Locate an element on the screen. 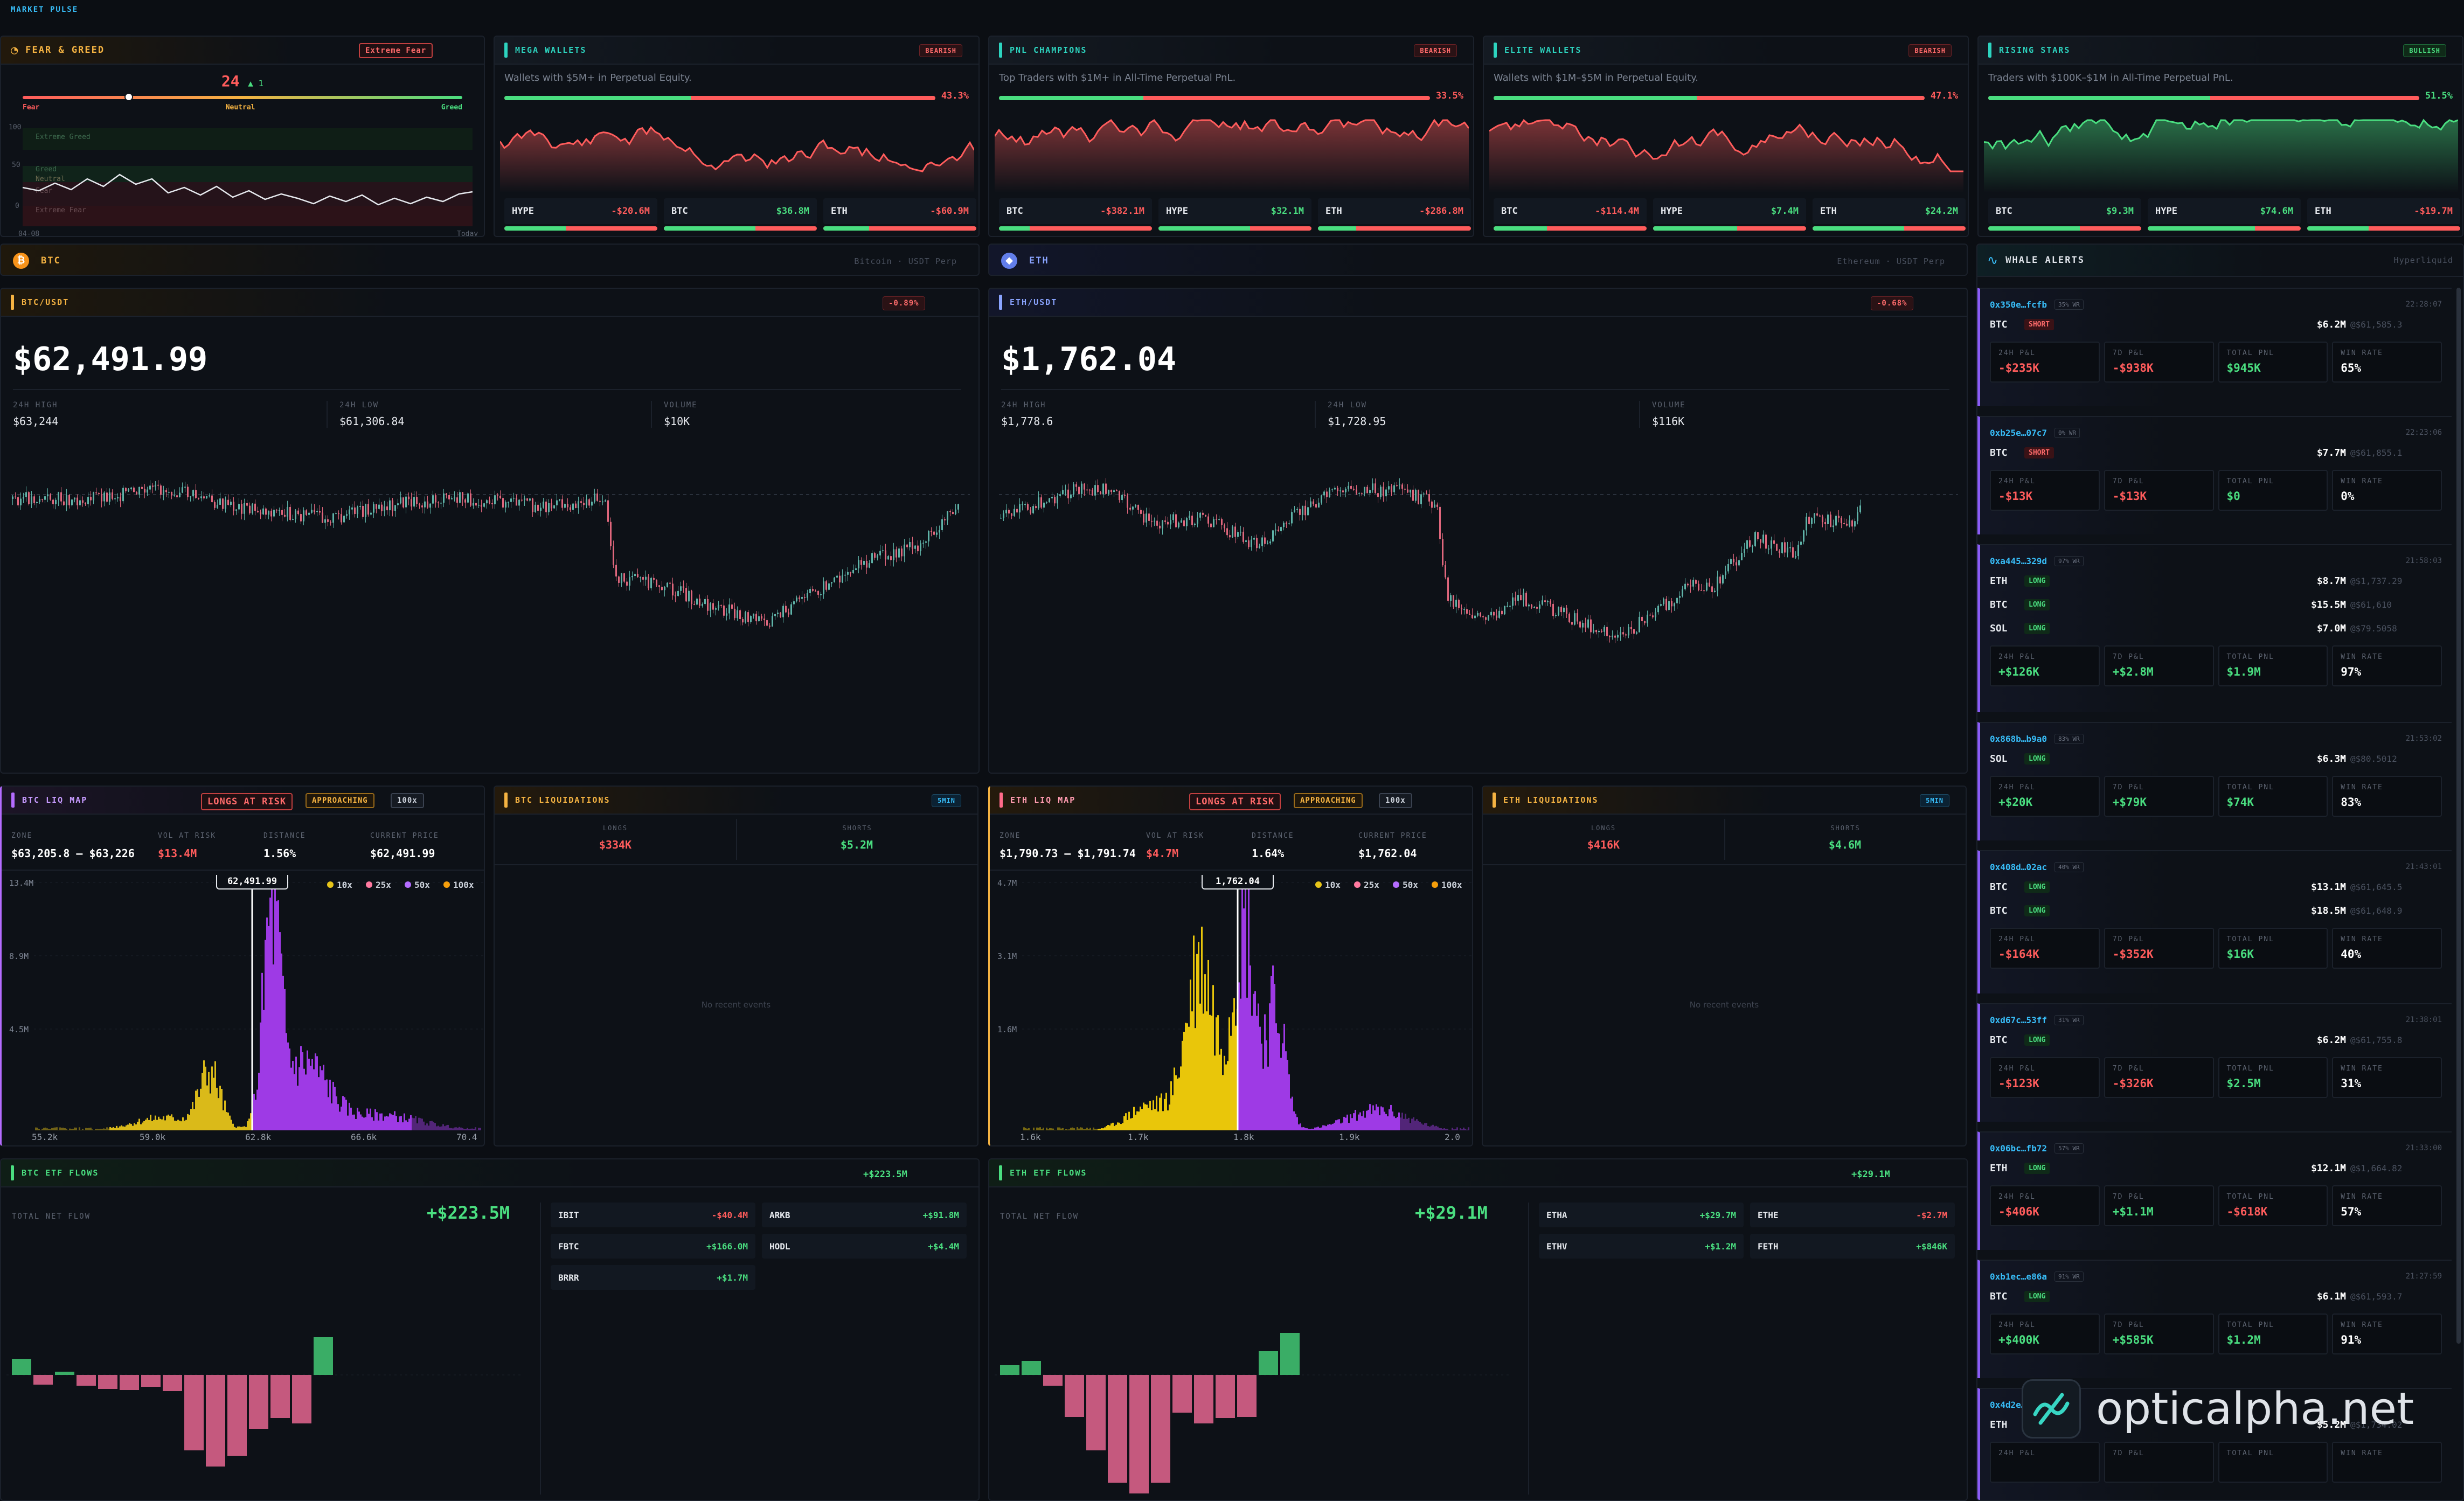 The height and width of the screenshot is (1501, 2464). whale-stat: 7D P&L -$352K is located at coordinates (2159, 949).